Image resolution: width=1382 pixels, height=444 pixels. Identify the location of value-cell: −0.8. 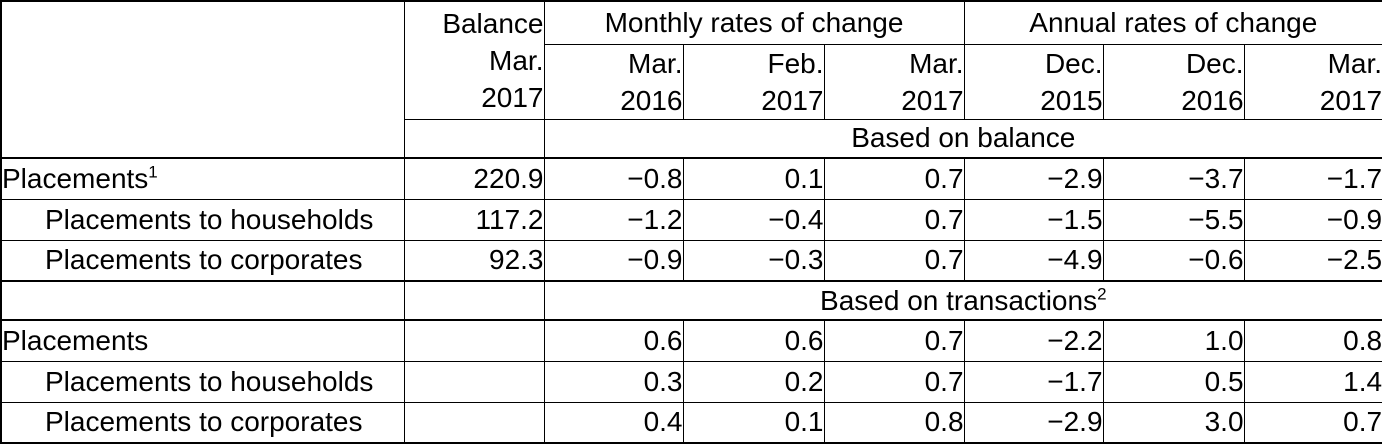
(613, 178).